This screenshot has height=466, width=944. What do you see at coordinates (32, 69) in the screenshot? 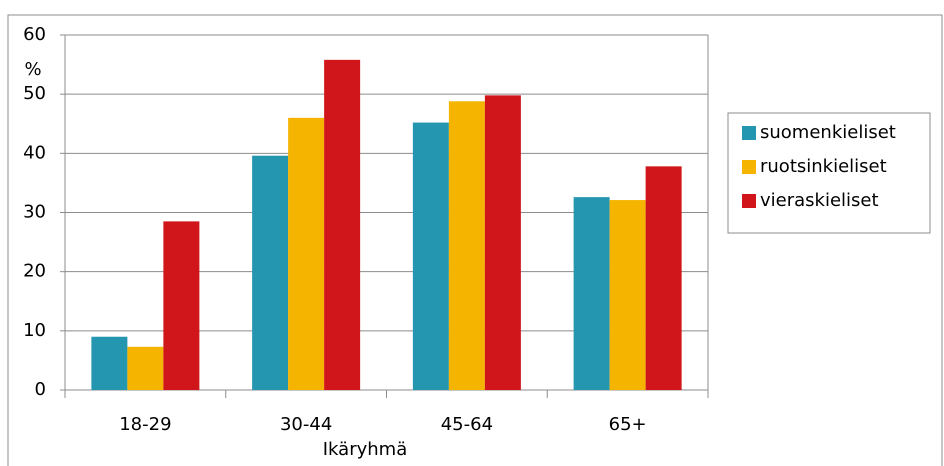
I see `y-axis-label: %` at bounding box center [32, 69].